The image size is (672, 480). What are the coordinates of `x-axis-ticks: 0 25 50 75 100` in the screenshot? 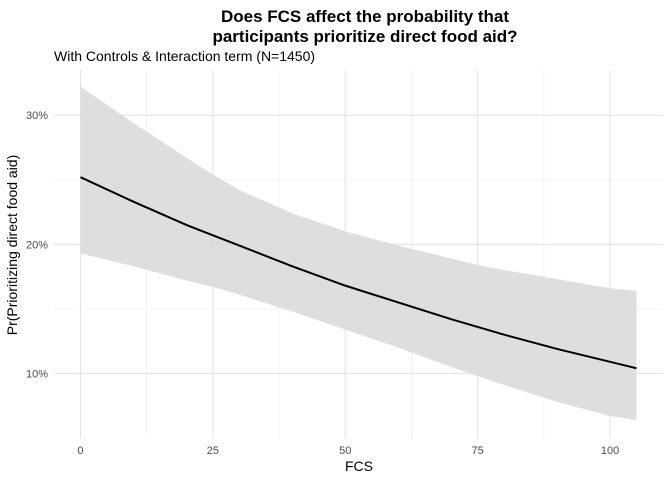 It's located at (348, 451).